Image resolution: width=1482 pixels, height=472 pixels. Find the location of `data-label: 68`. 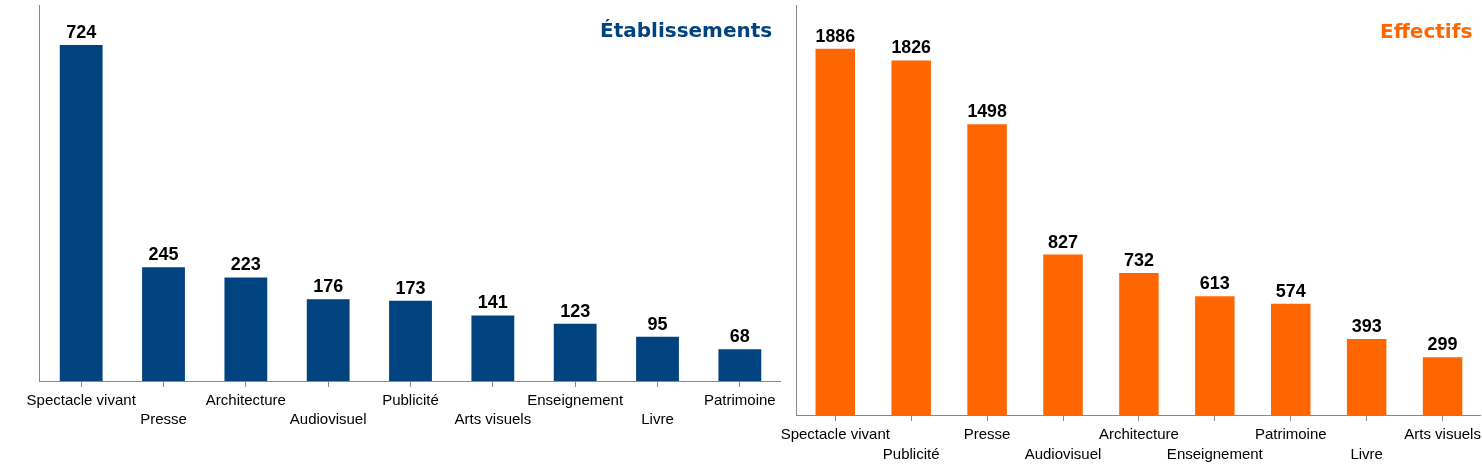

data-label: 68 is located at coordinates (739, 336).